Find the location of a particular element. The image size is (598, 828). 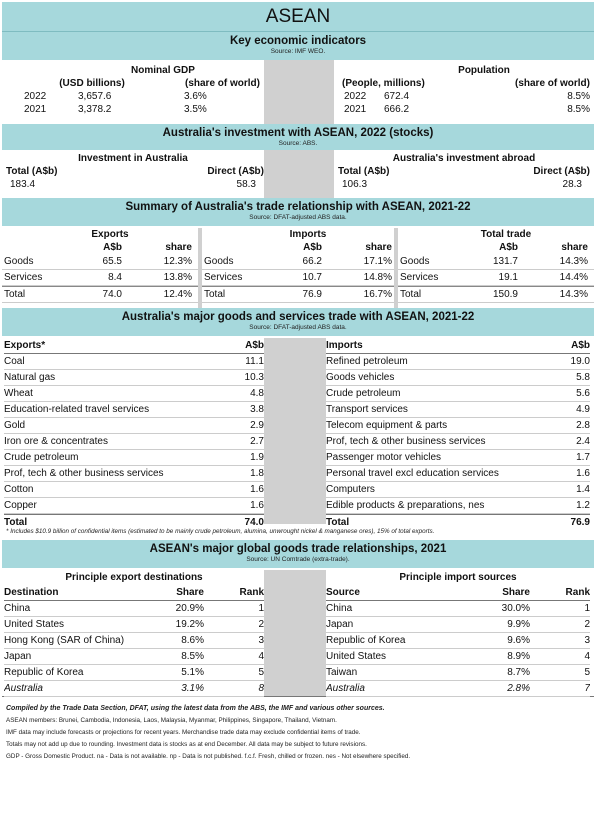

major-item-value: 3.8 is located at coordinates (257, 409).